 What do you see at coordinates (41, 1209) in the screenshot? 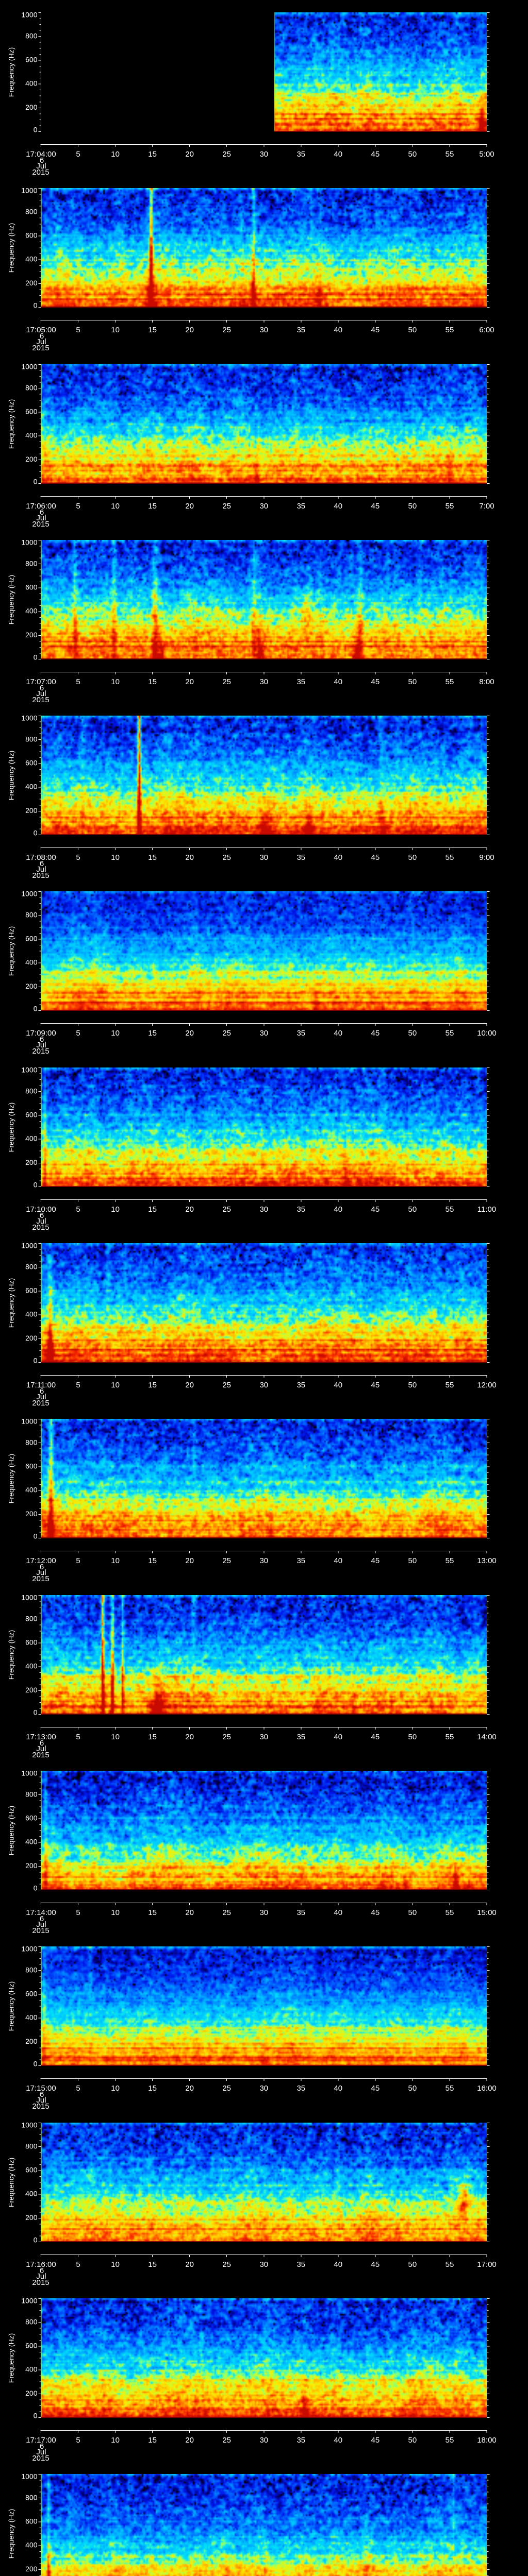
I see `svg-text: 17:10:00` at bounding box center [41, 1209].